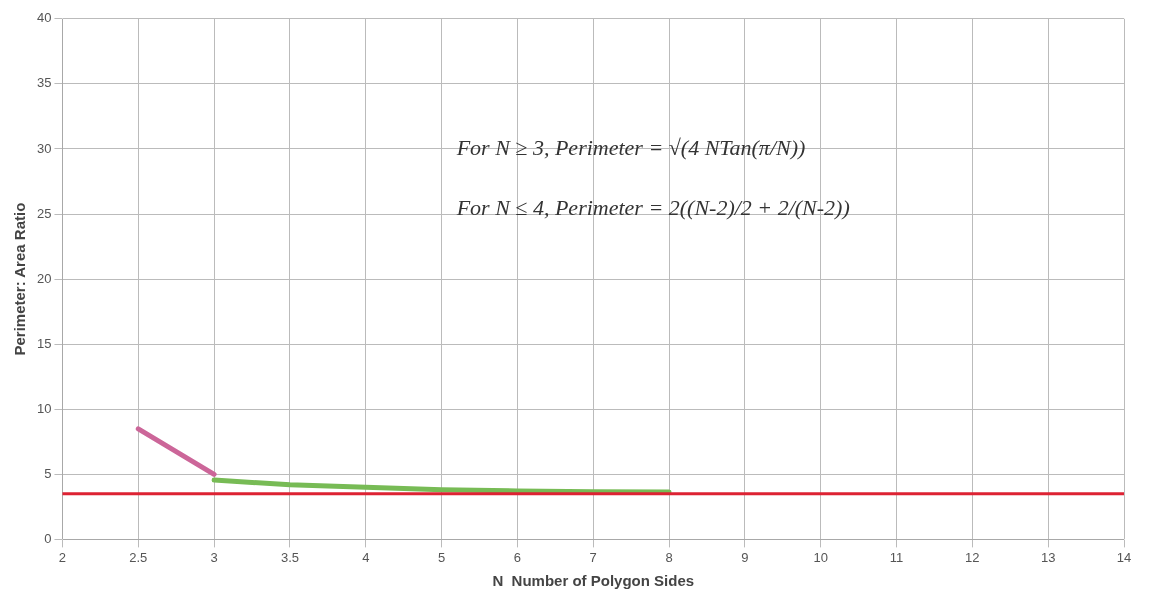  Describe the element at coordinates (972, 557) in the screenshot. I see `x-tick-label: 12` at that location.